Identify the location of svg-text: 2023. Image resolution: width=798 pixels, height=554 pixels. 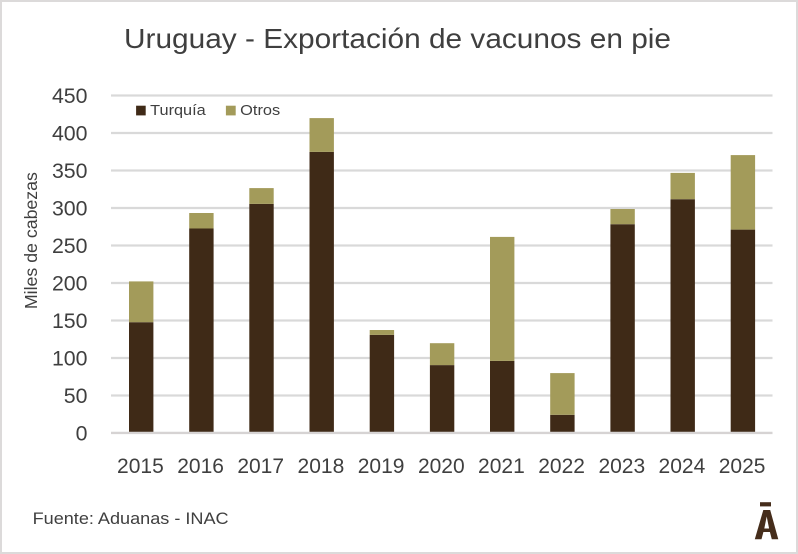
(621, 466).